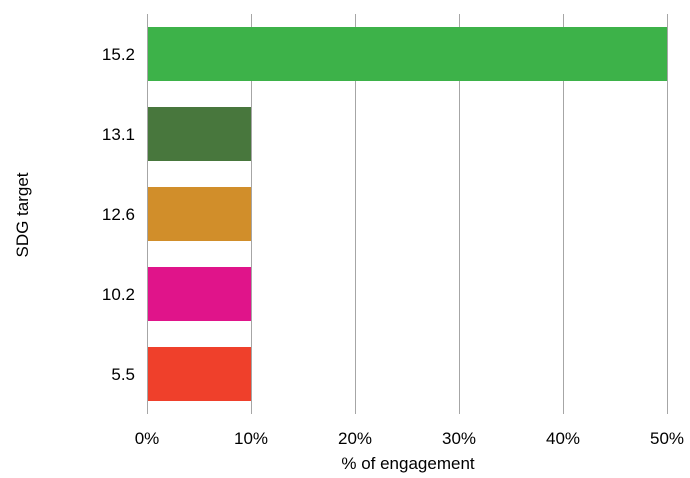 The image size is (690, 478). I want to click on y-tick-label-13-1: 13.1, so click(118, 134).